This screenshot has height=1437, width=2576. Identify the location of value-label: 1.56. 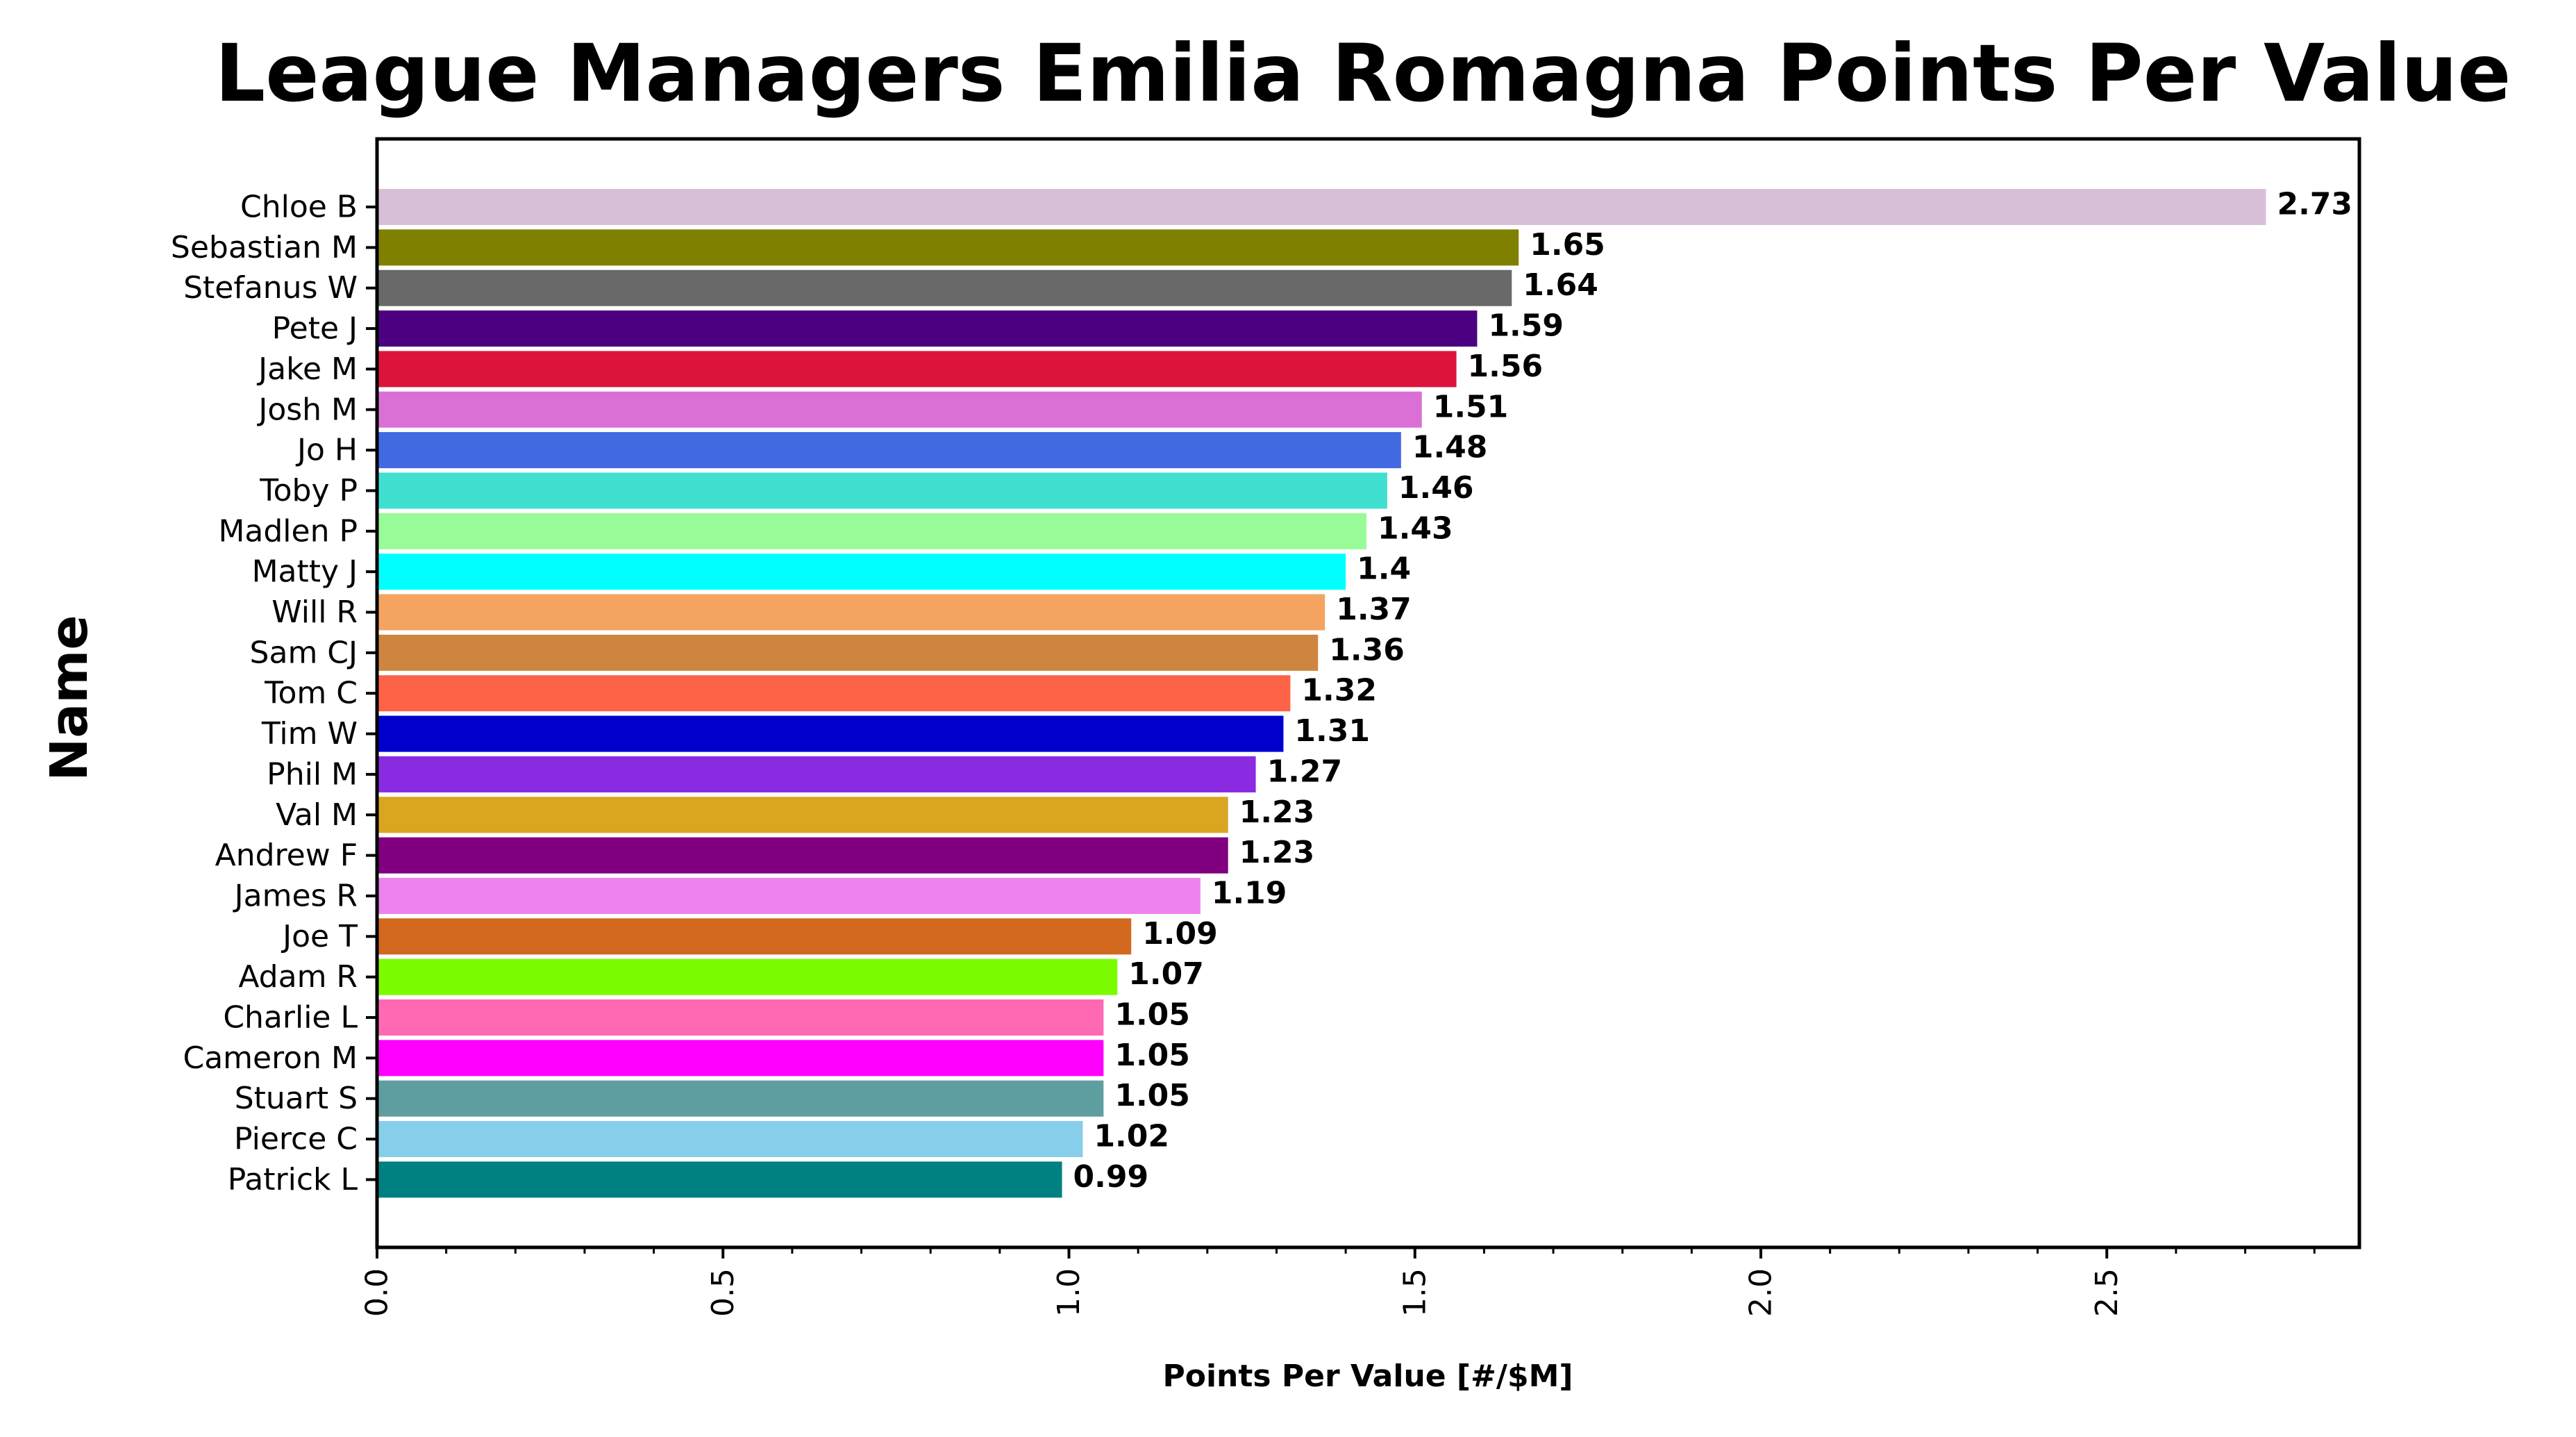
(1506, 366).